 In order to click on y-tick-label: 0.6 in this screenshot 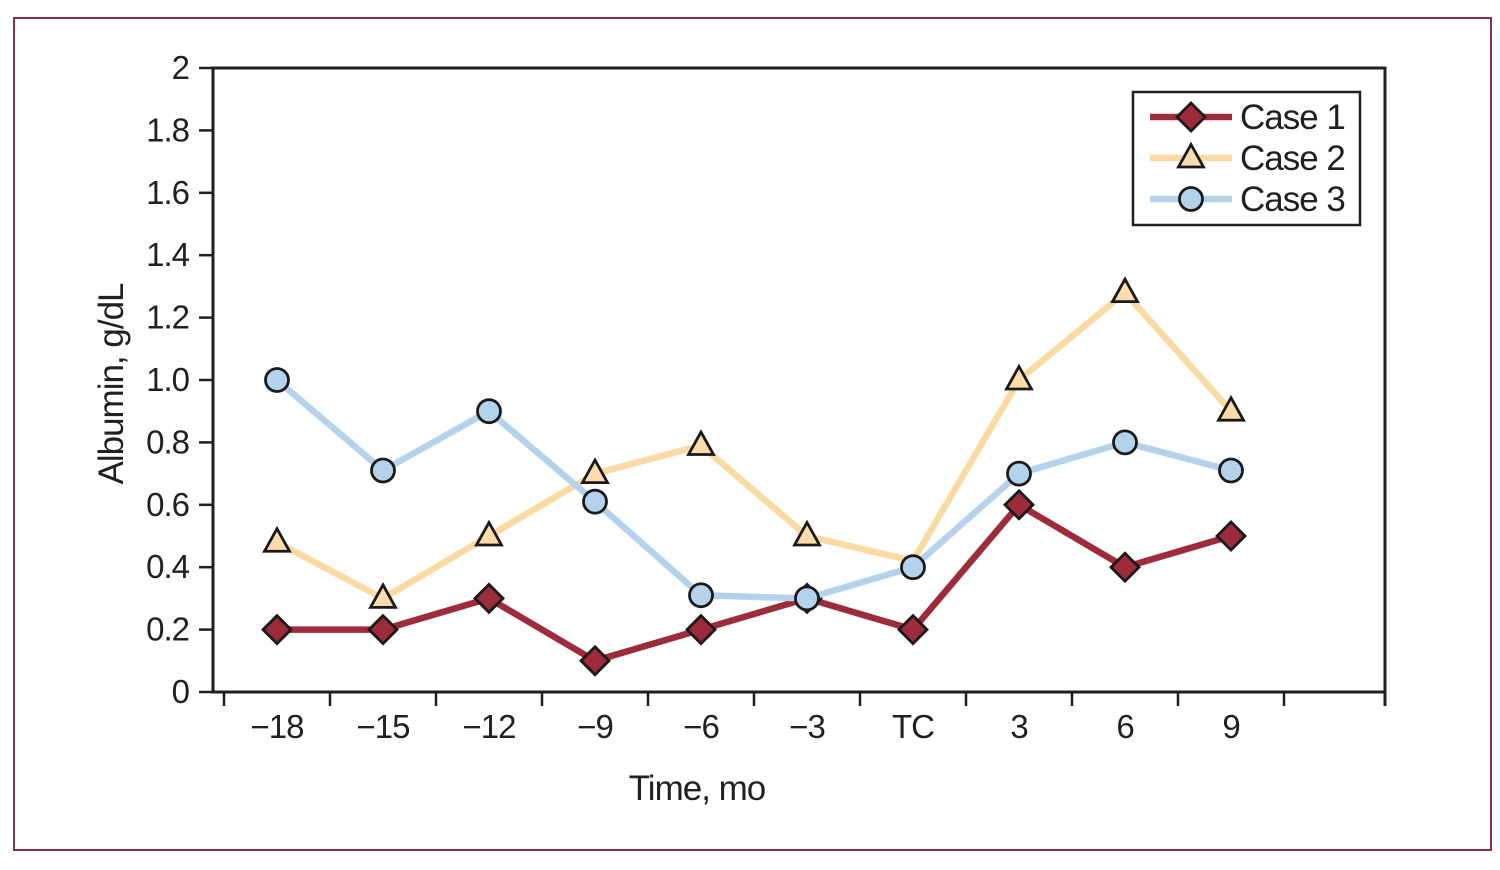, I will do `click(167, 504)`.